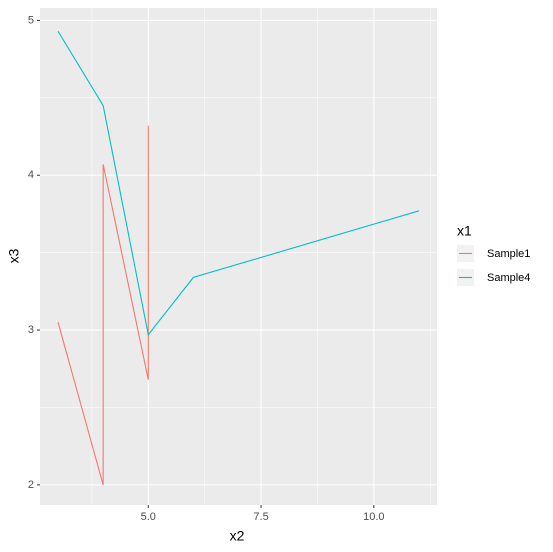 Image resolution: width=553 pixels, height=552 pixels. I want to click on legend-label: Sample1, so click(508, 254).